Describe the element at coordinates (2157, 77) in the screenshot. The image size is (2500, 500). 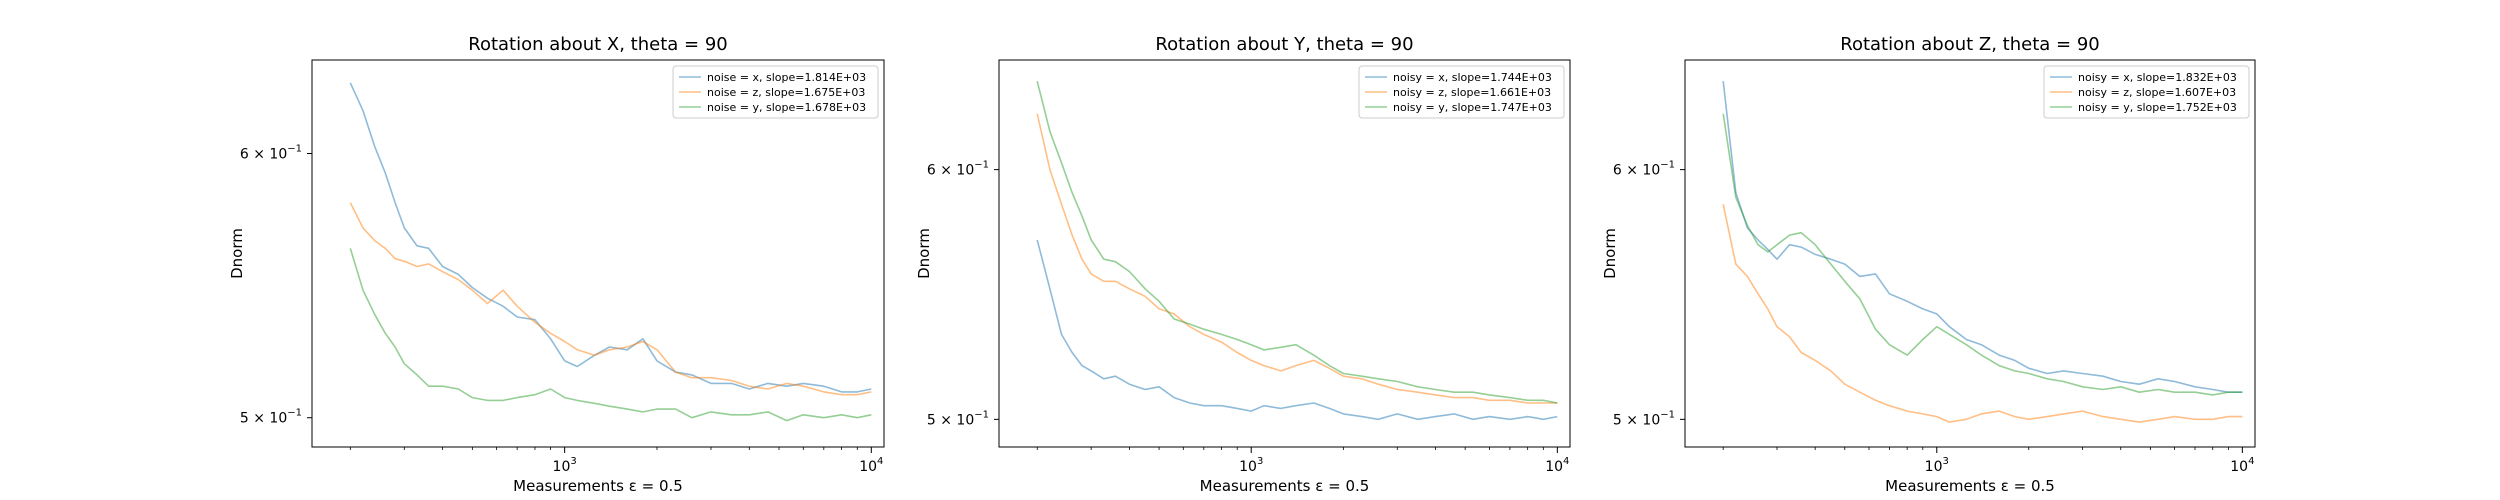
I see `legend-entry-1: noisy = x, slope=1.832E+03` at that location.